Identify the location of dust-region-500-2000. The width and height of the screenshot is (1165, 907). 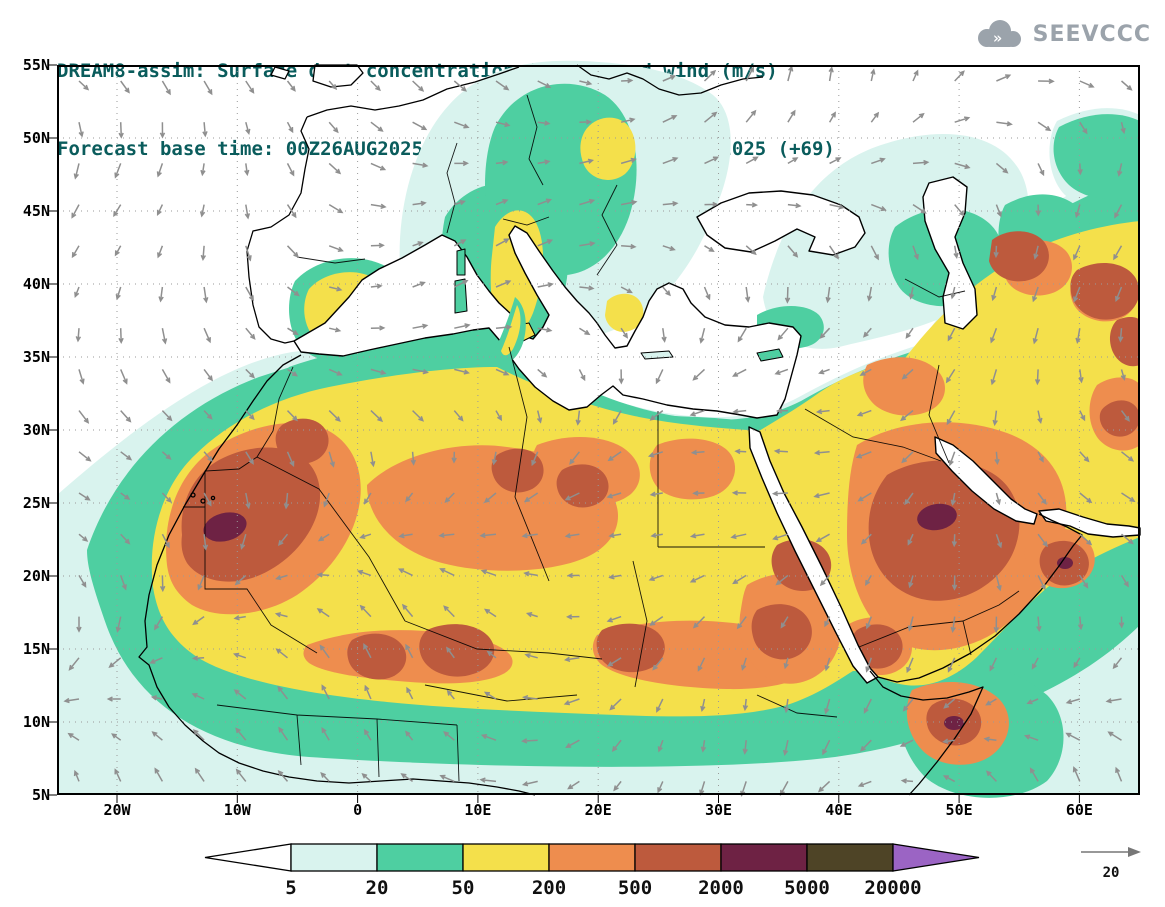
(1105, 291).